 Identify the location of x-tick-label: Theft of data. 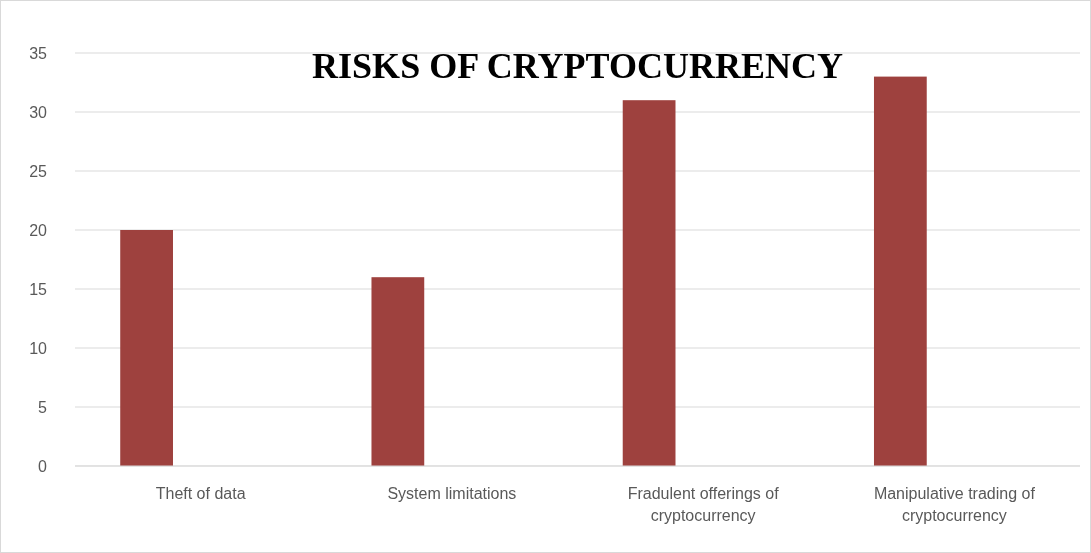
(200, 493).